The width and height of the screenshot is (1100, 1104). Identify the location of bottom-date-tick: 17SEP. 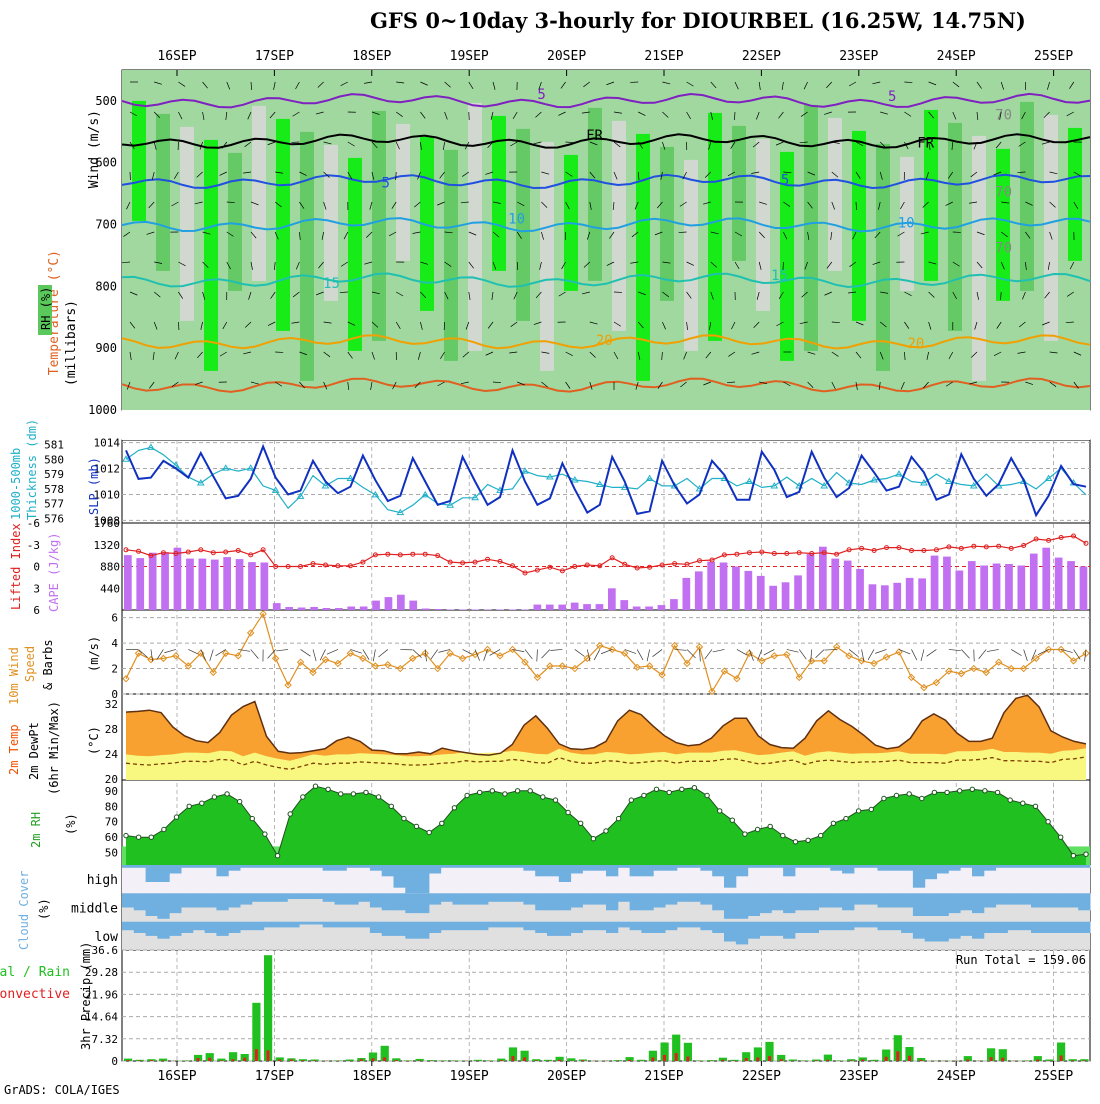
(274, 1076).